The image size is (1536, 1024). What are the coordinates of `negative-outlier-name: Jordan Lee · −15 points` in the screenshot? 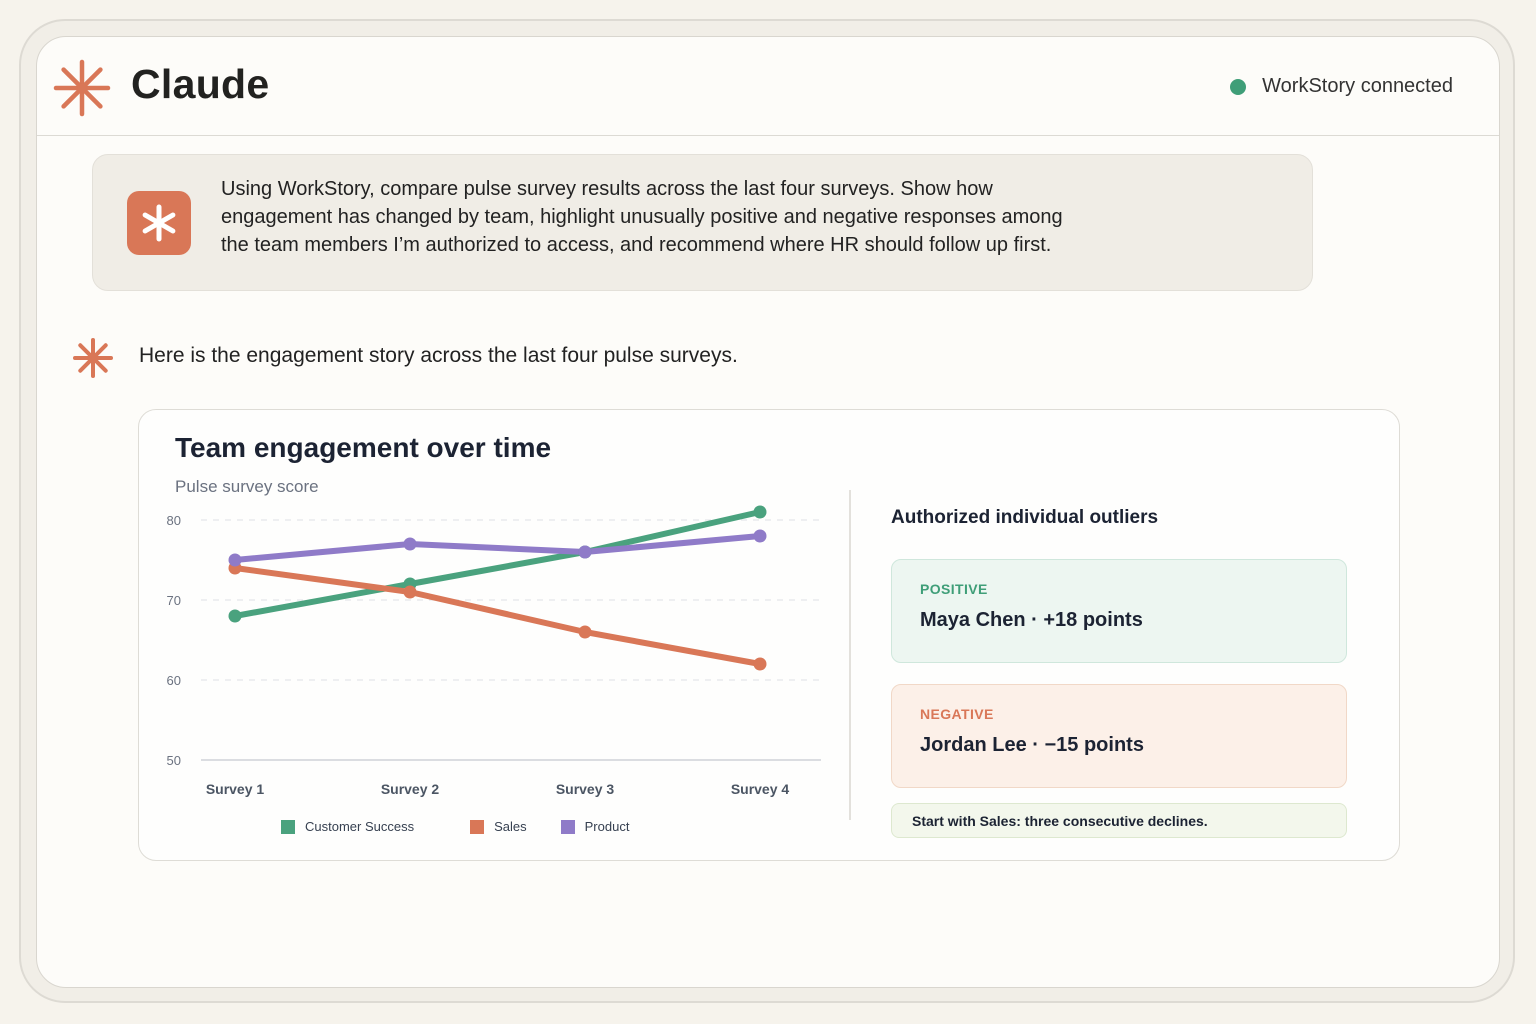 It's located at (1032, 745).